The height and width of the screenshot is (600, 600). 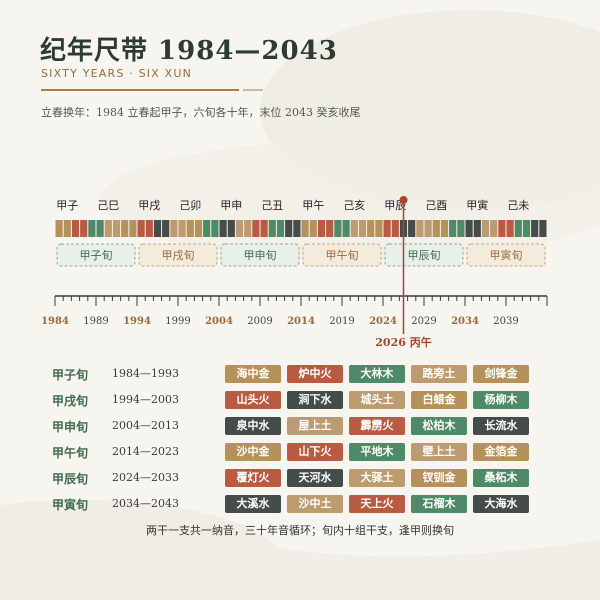 I want to click on nayin-chip: 金箔金, so click(x=501, y=452).